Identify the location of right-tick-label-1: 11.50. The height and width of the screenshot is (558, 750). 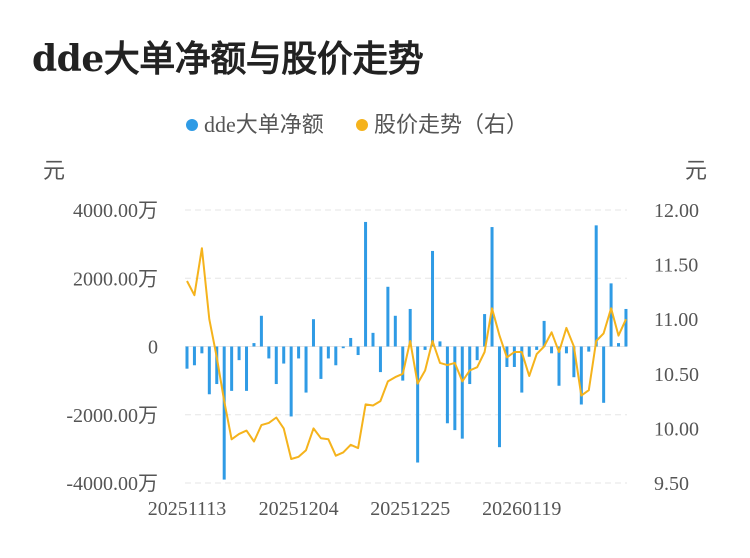
(676, 266).